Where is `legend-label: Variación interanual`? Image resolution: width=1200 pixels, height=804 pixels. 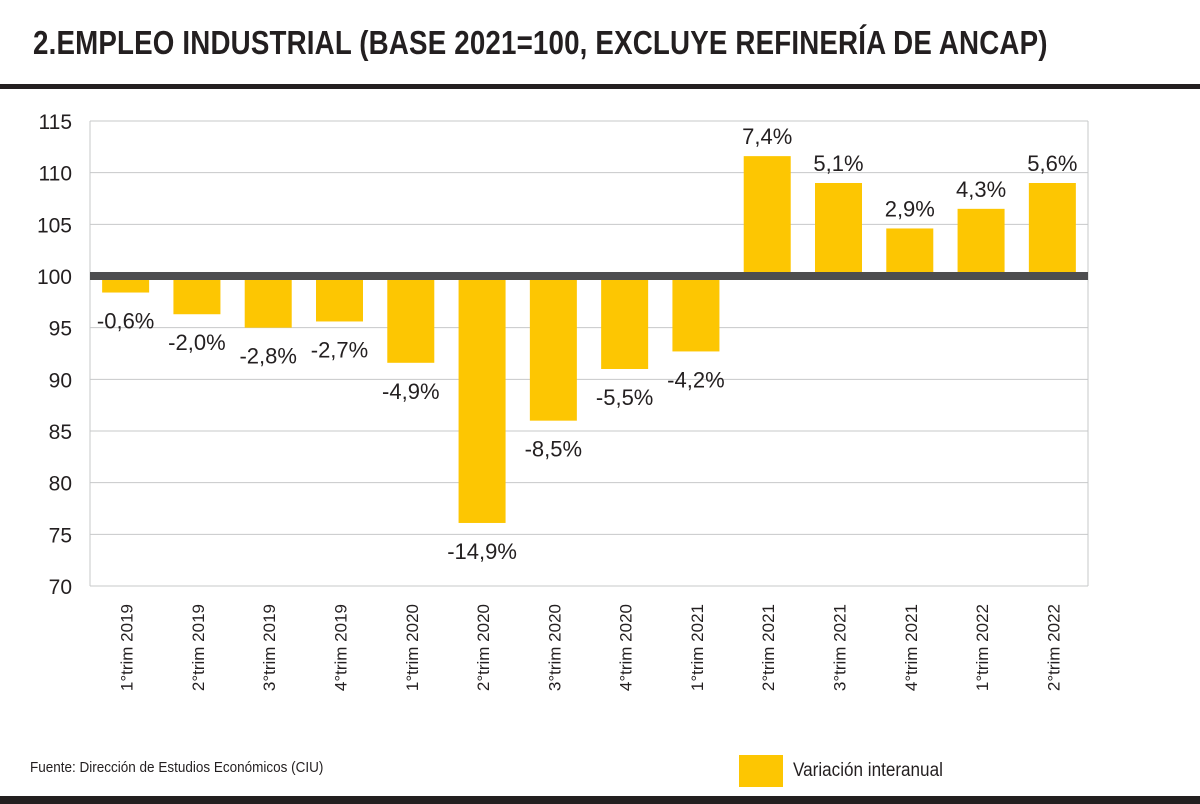
legend-label: Variación interanual is located at coordinates (868, 770).